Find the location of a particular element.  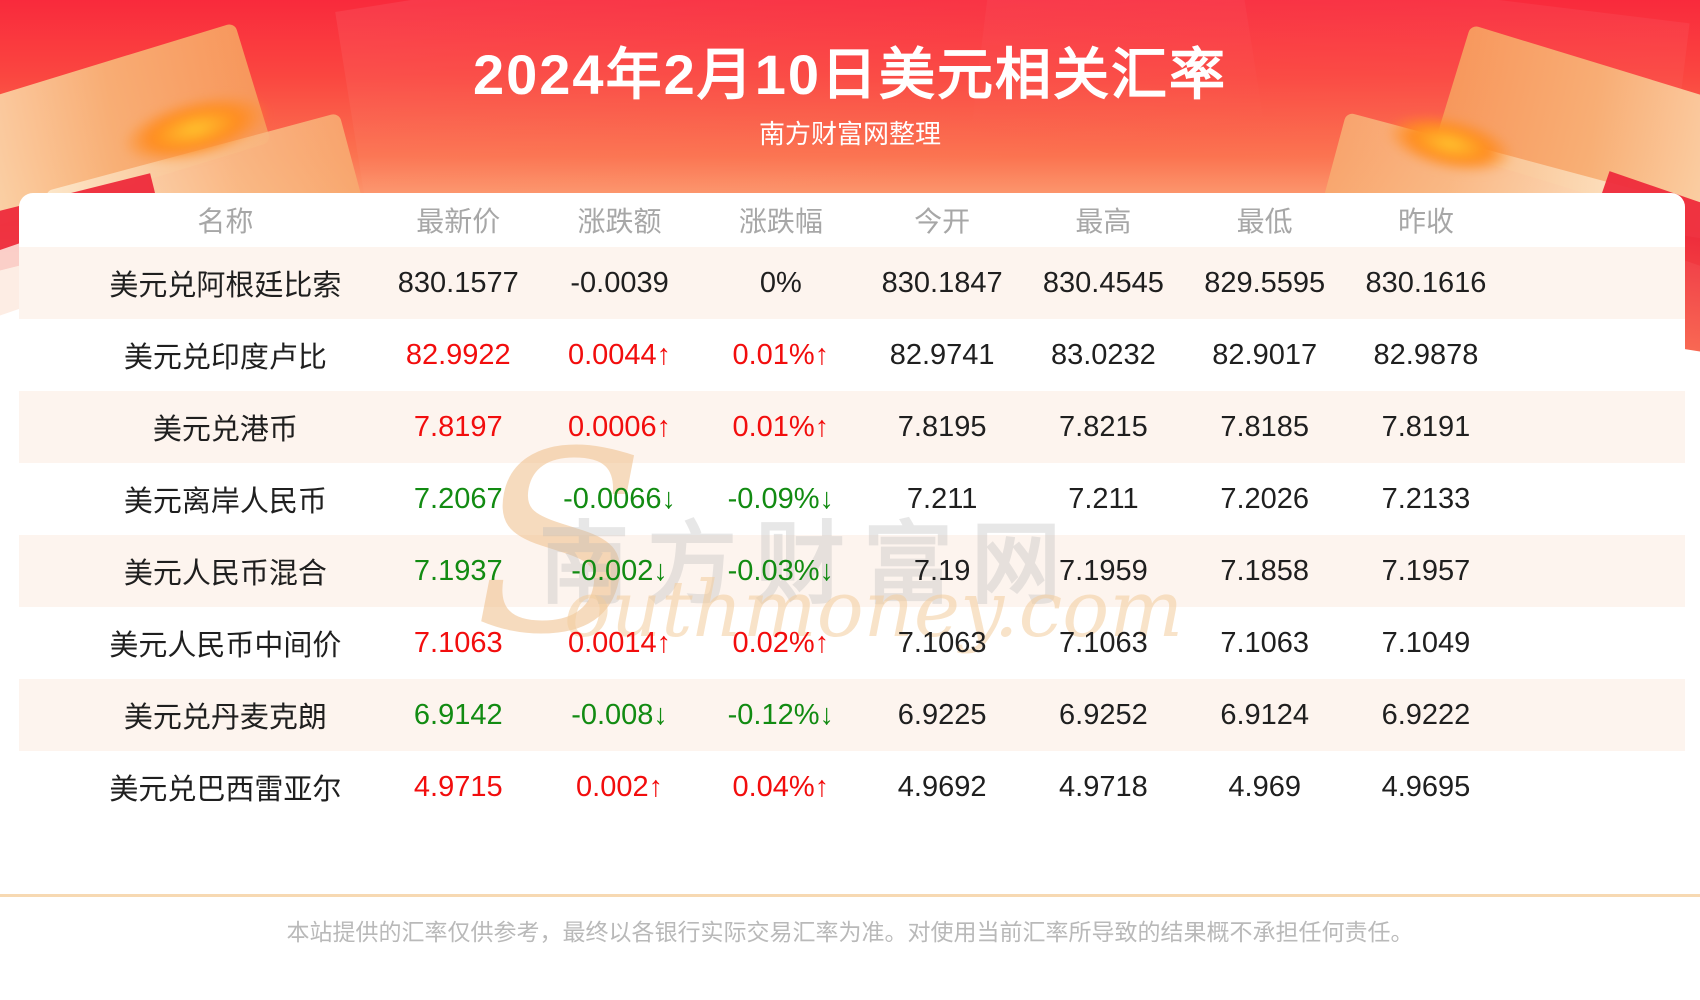

cell-pct: 0.02%↑ is located at coordinates (781, 642).